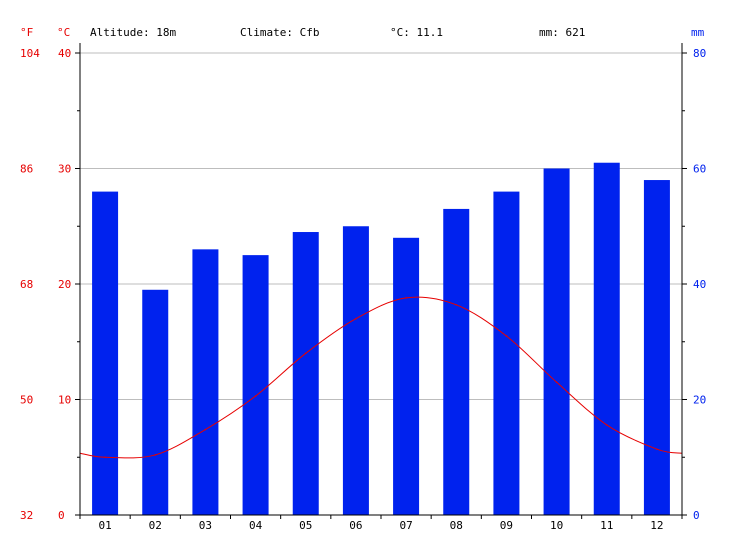 This screenshot has width=735, height=551. What do you see at coordinates (26, 32) in the screenshot?
I see `fahrenheit-unit-label: °F` at bounding box center [26, 32].